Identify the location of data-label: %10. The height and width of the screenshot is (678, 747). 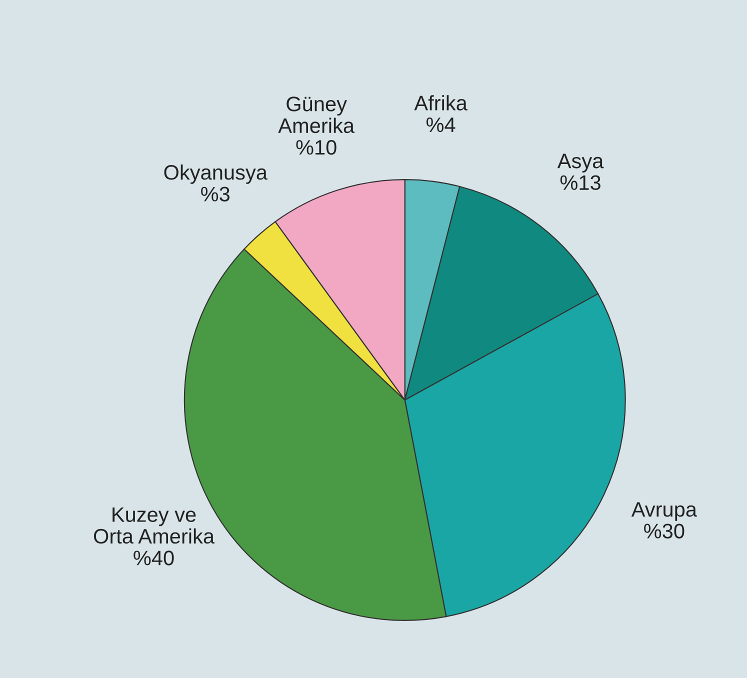
(316, 147).